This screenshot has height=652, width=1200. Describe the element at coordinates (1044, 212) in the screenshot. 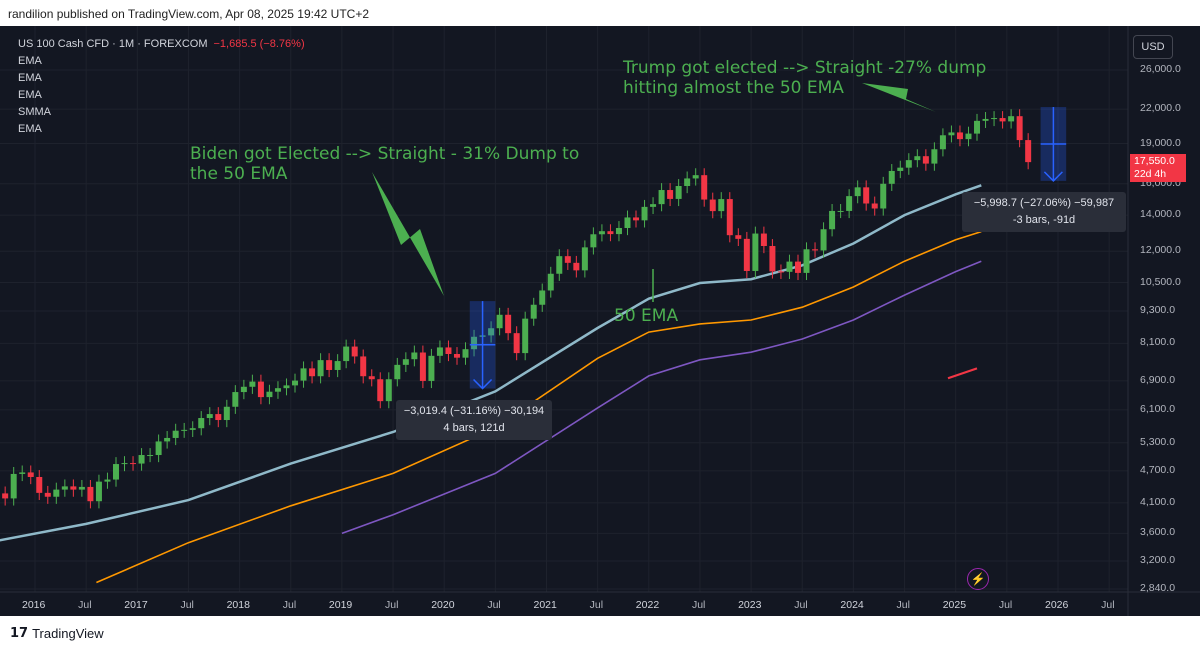

I see `measure-2025-tooltip: −5,998.7 (−27.06%) −59,987 -3 bars, -91d` at that location.